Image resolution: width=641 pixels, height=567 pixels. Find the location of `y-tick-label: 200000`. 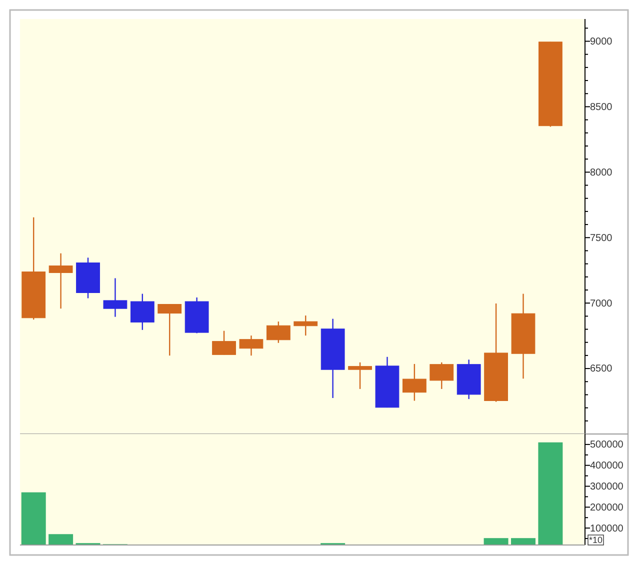

y-tick-label: 200000 is located at coordinates (607, 508).